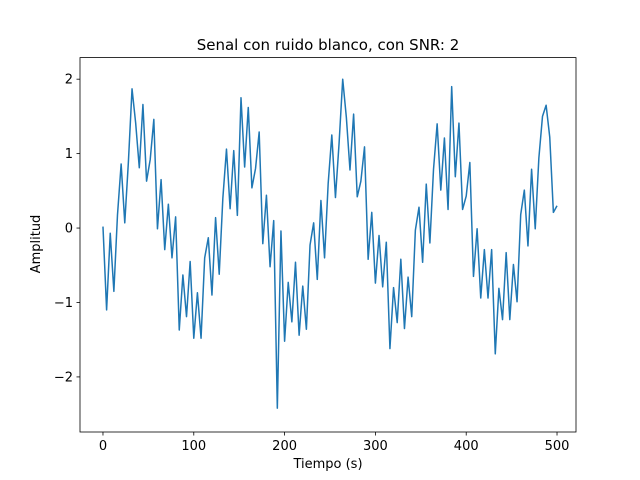 This screenshot has height=480, width=640. What do you see at coordinates (103, 446) in the screenshot?
I see `x-tick-label: 0` at bounding box center [103, 446].